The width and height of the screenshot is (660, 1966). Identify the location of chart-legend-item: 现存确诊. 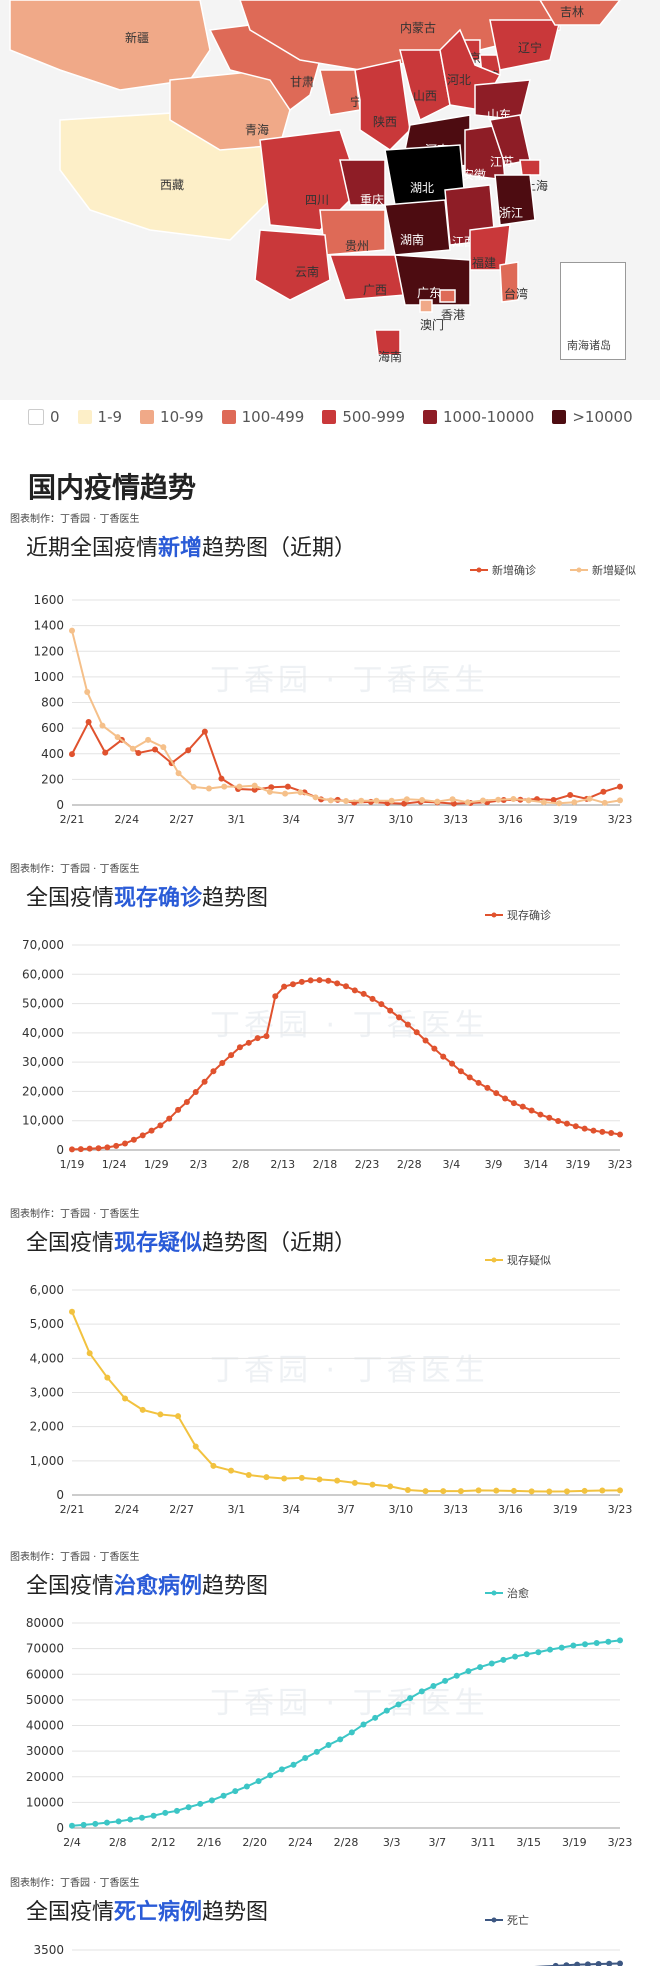
(518, 915).